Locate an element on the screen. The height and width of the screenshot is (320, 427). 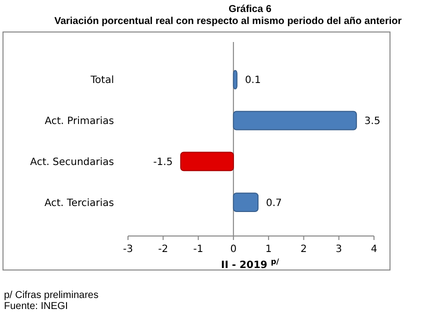
x-tick-label: -3 is located at coordinates (128, 249).